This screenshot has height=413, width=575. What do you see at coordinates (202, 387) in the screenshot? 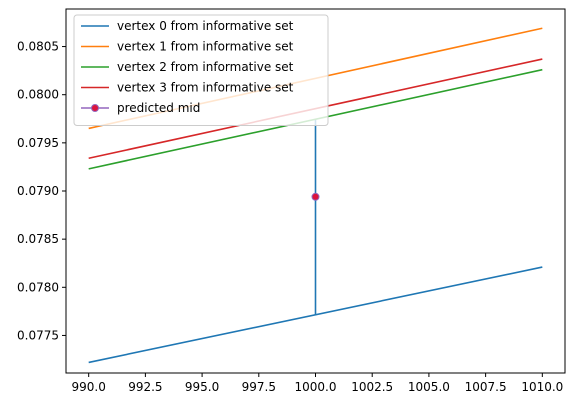
I see `x-tick-label: 995.0` at bounding box center [202, 387].